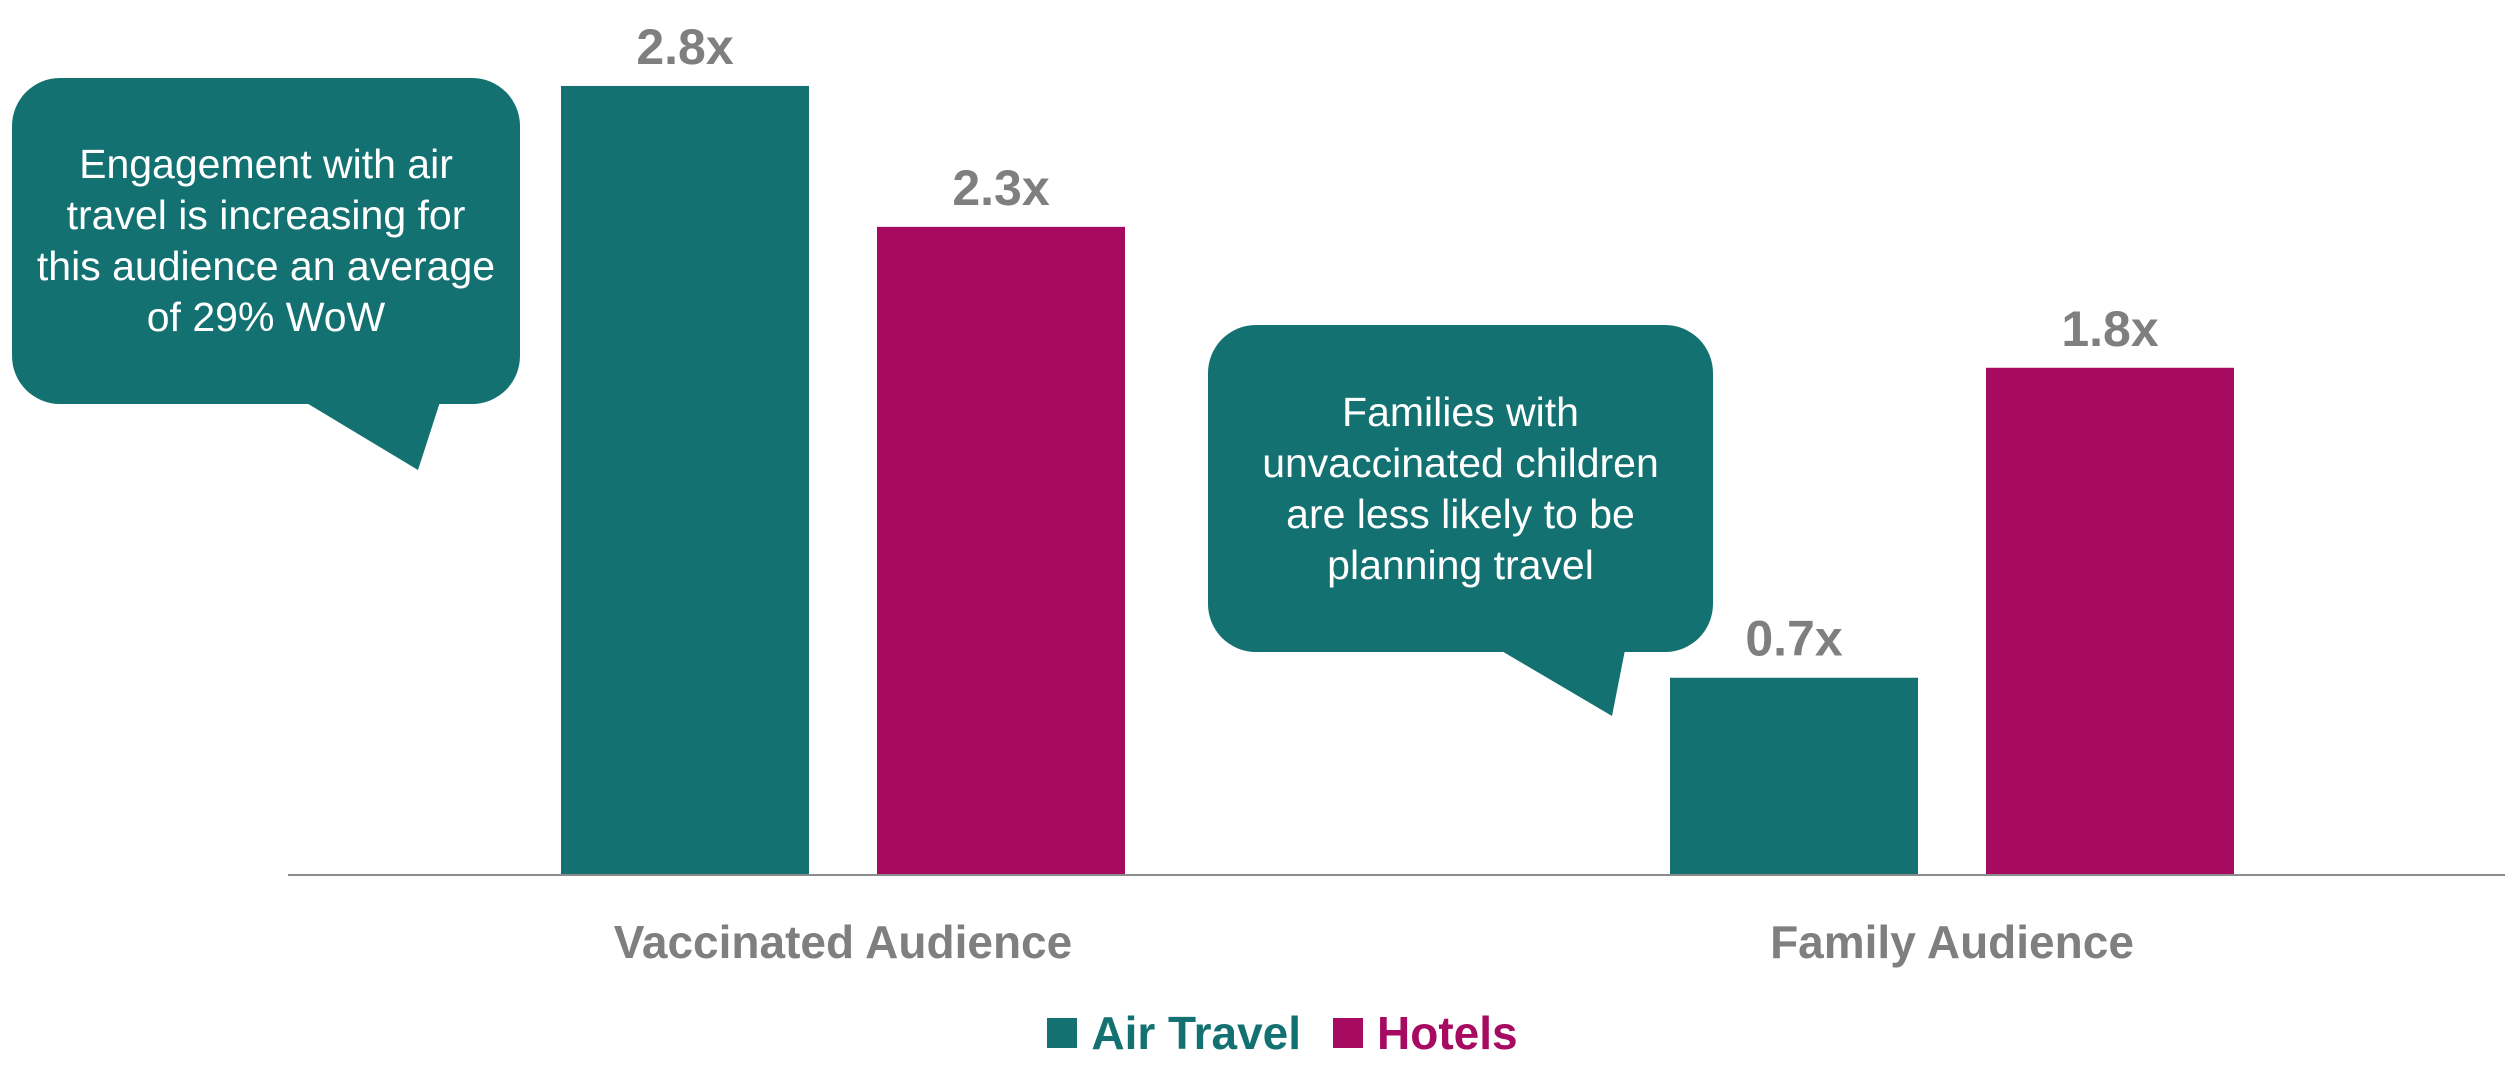 The image size is (2520, 1073). Describe the element at coordinates (1794, 639) in the screenshot. I see `data-label-air-travel-family-audience: 0.7x` at that location.